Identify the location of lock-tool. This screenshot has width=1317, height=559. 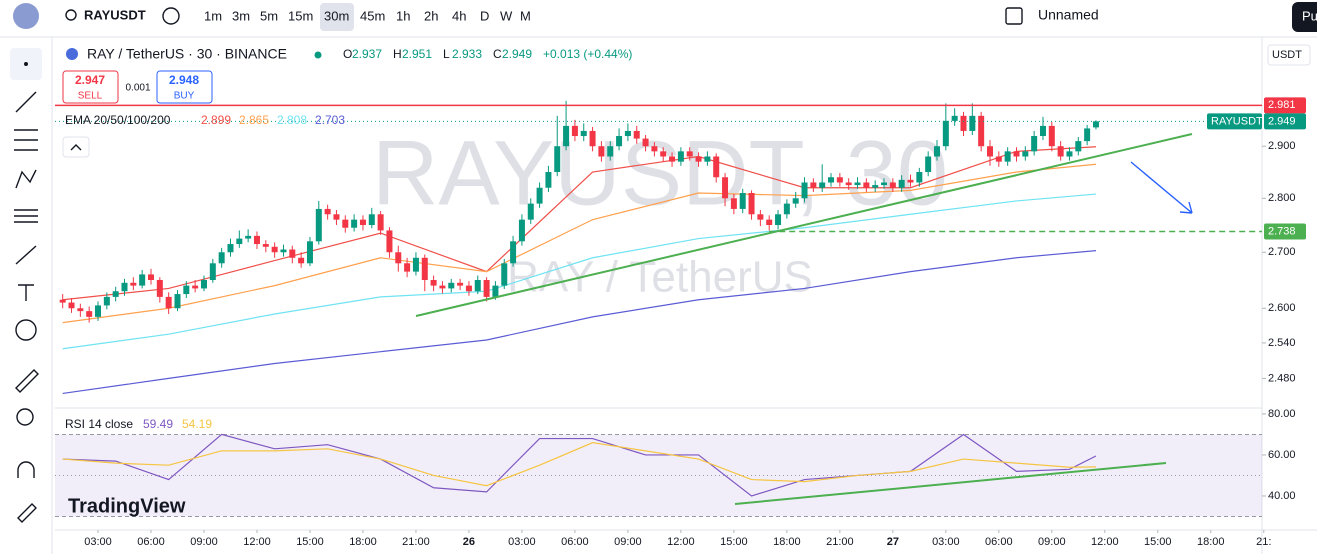
(27, 513).